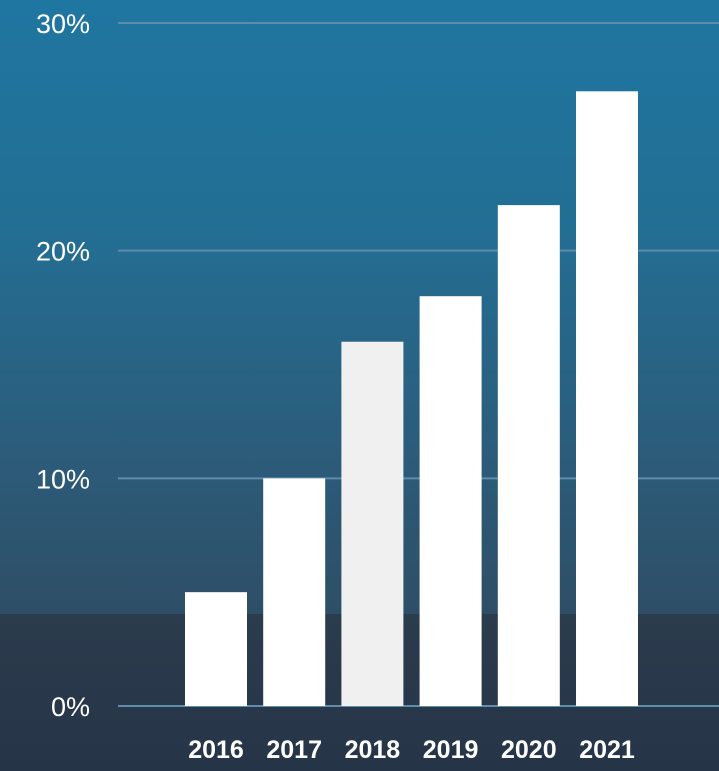 The height and width of the screenshot is (771, 719). I want to click on bar-2018, so click(372, 523).